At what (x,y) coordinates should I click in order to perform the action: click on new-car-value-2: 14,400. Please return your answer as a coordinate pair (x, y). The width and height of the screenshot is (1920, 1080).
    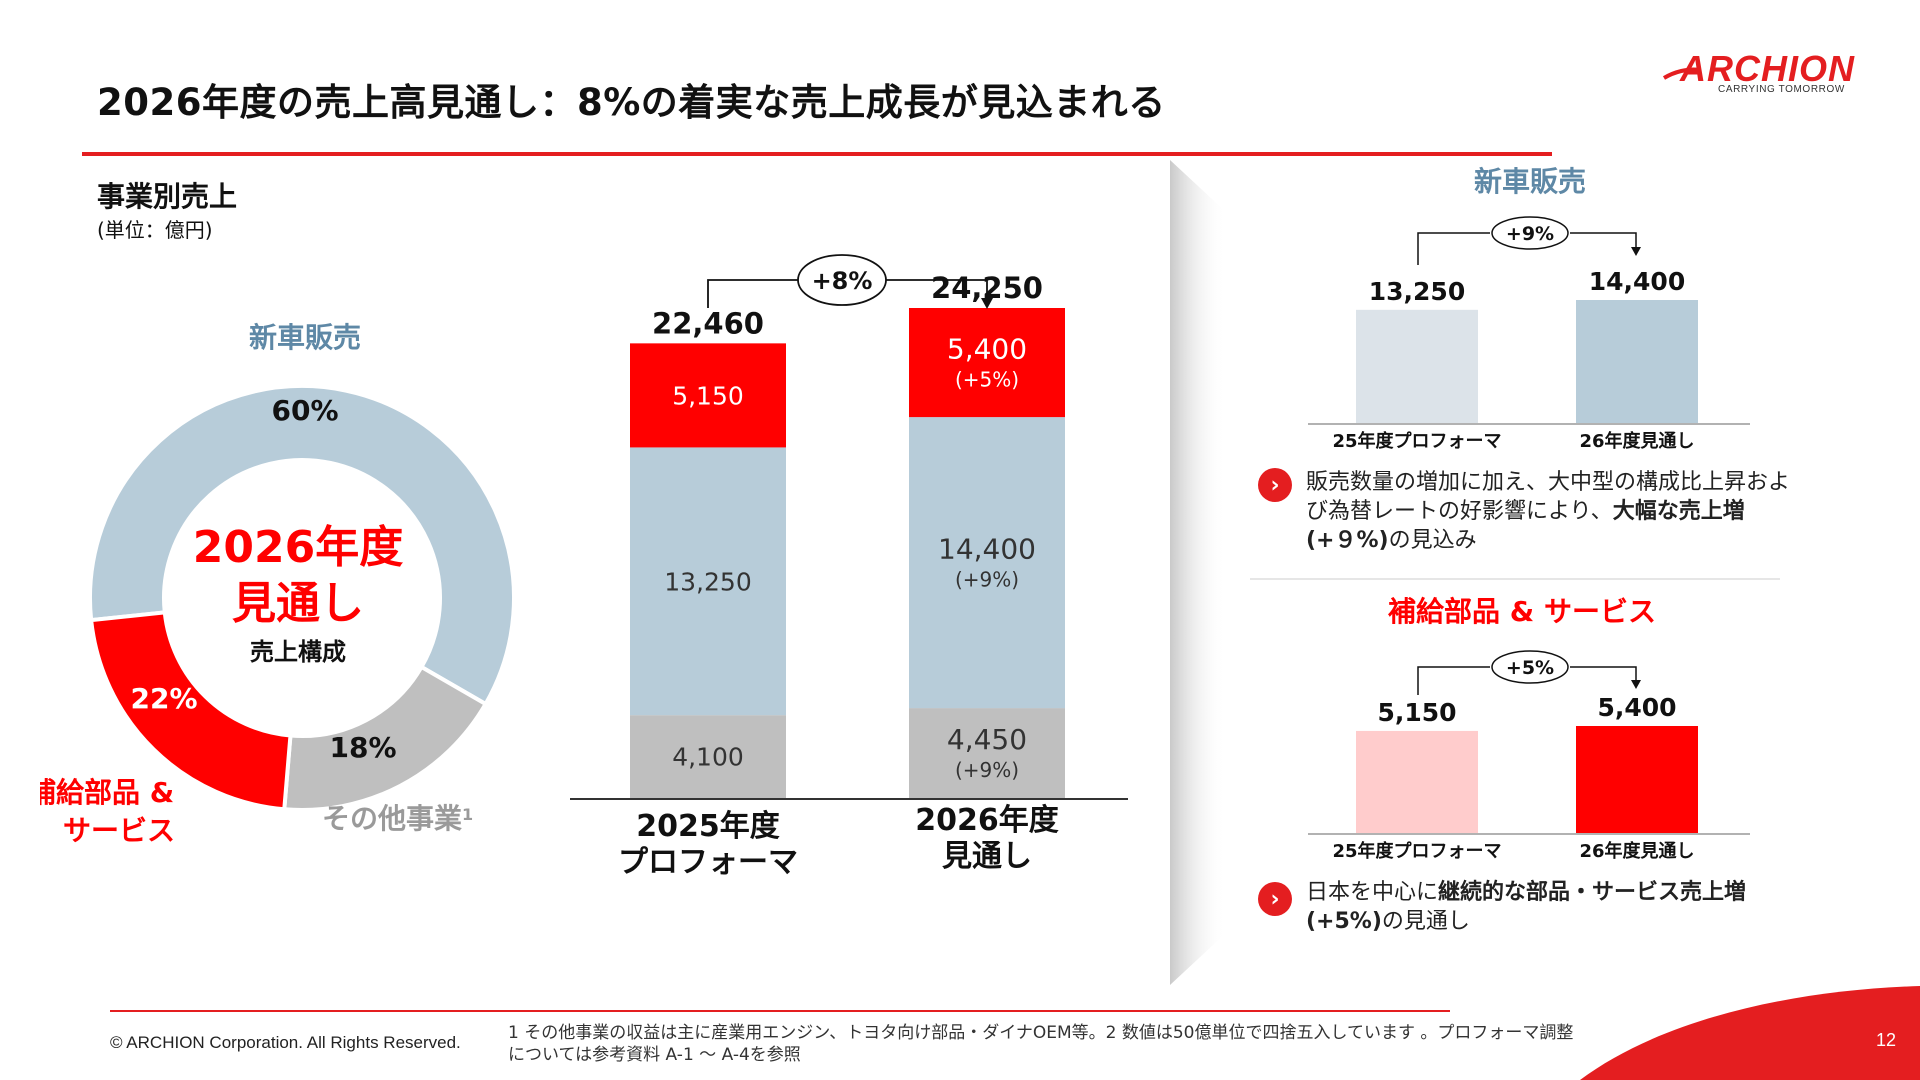
    Looking at the image, I should click on (1637, 281).